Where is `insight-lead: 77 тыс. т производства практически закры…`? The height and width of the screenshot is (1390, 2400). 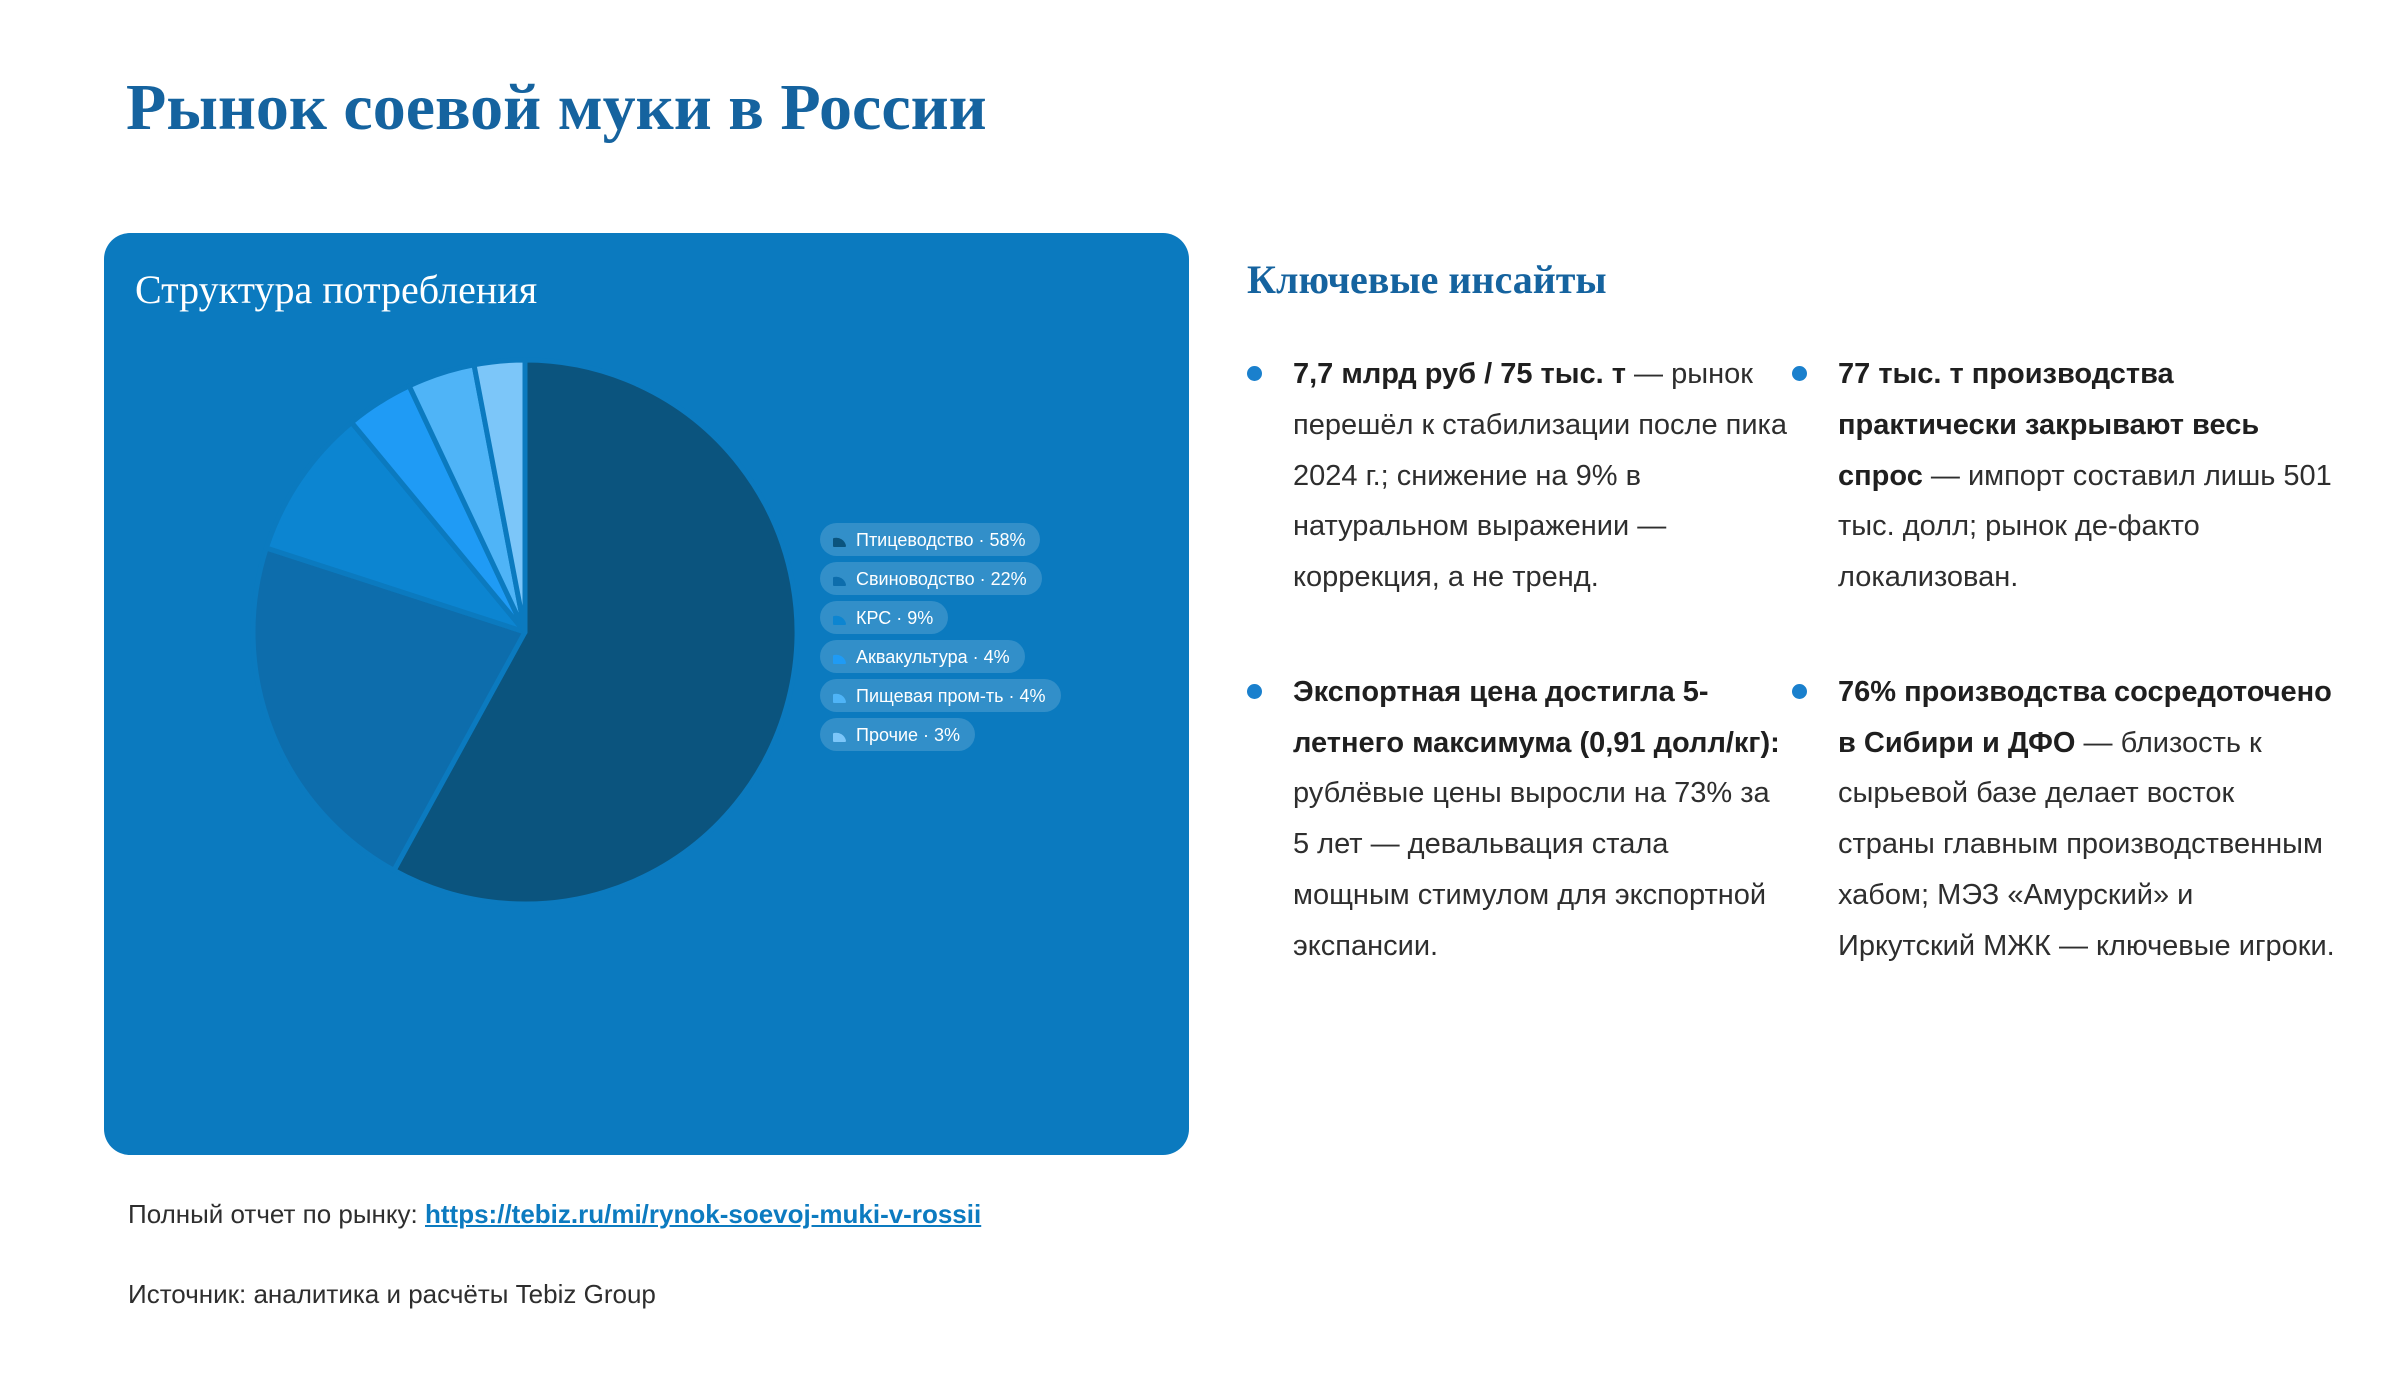 insight-lead: 77 тыс. т производства практически закры… is located at coordinates (2049, 425).